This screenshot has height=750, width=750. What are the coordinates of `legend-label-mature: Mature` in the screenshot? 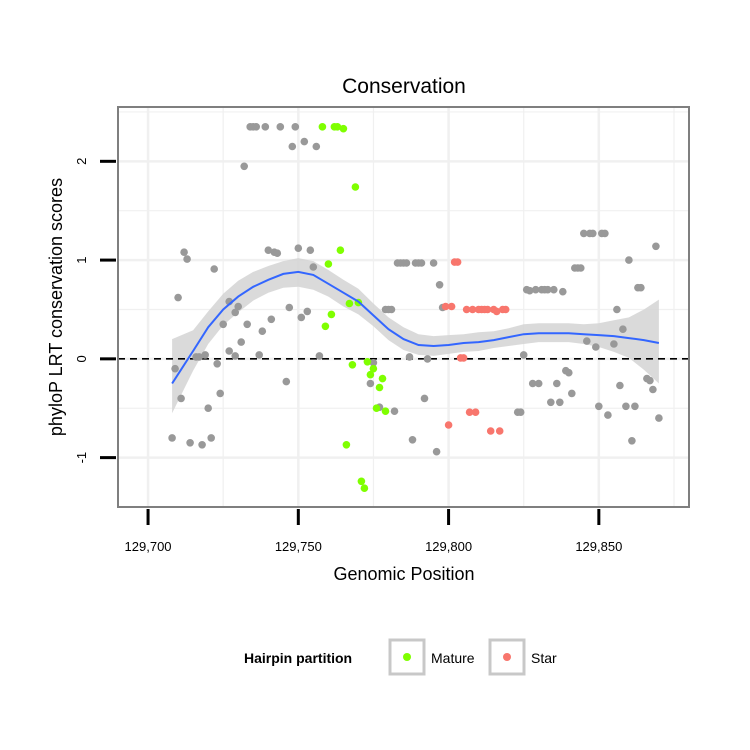 It's located at (453, 658).